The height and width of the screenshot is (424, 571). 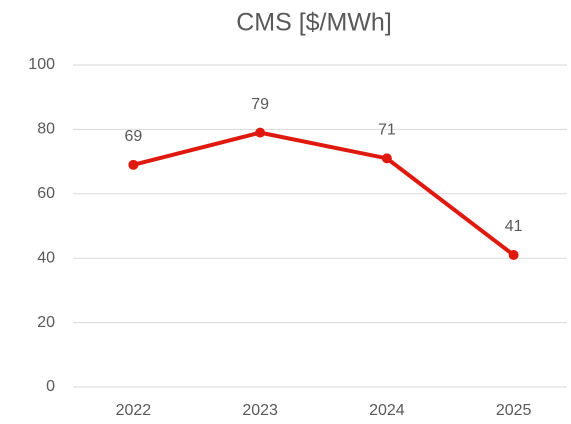 I want to click on data-label: 41, so click(x=514, y=226).